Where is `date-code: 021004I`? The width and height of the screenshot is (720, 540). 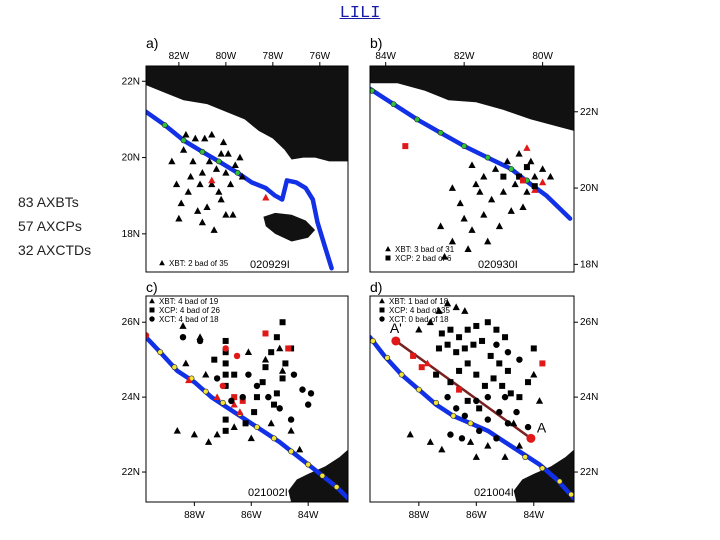 date-code: 021004I is located at coordinates (494, 493).